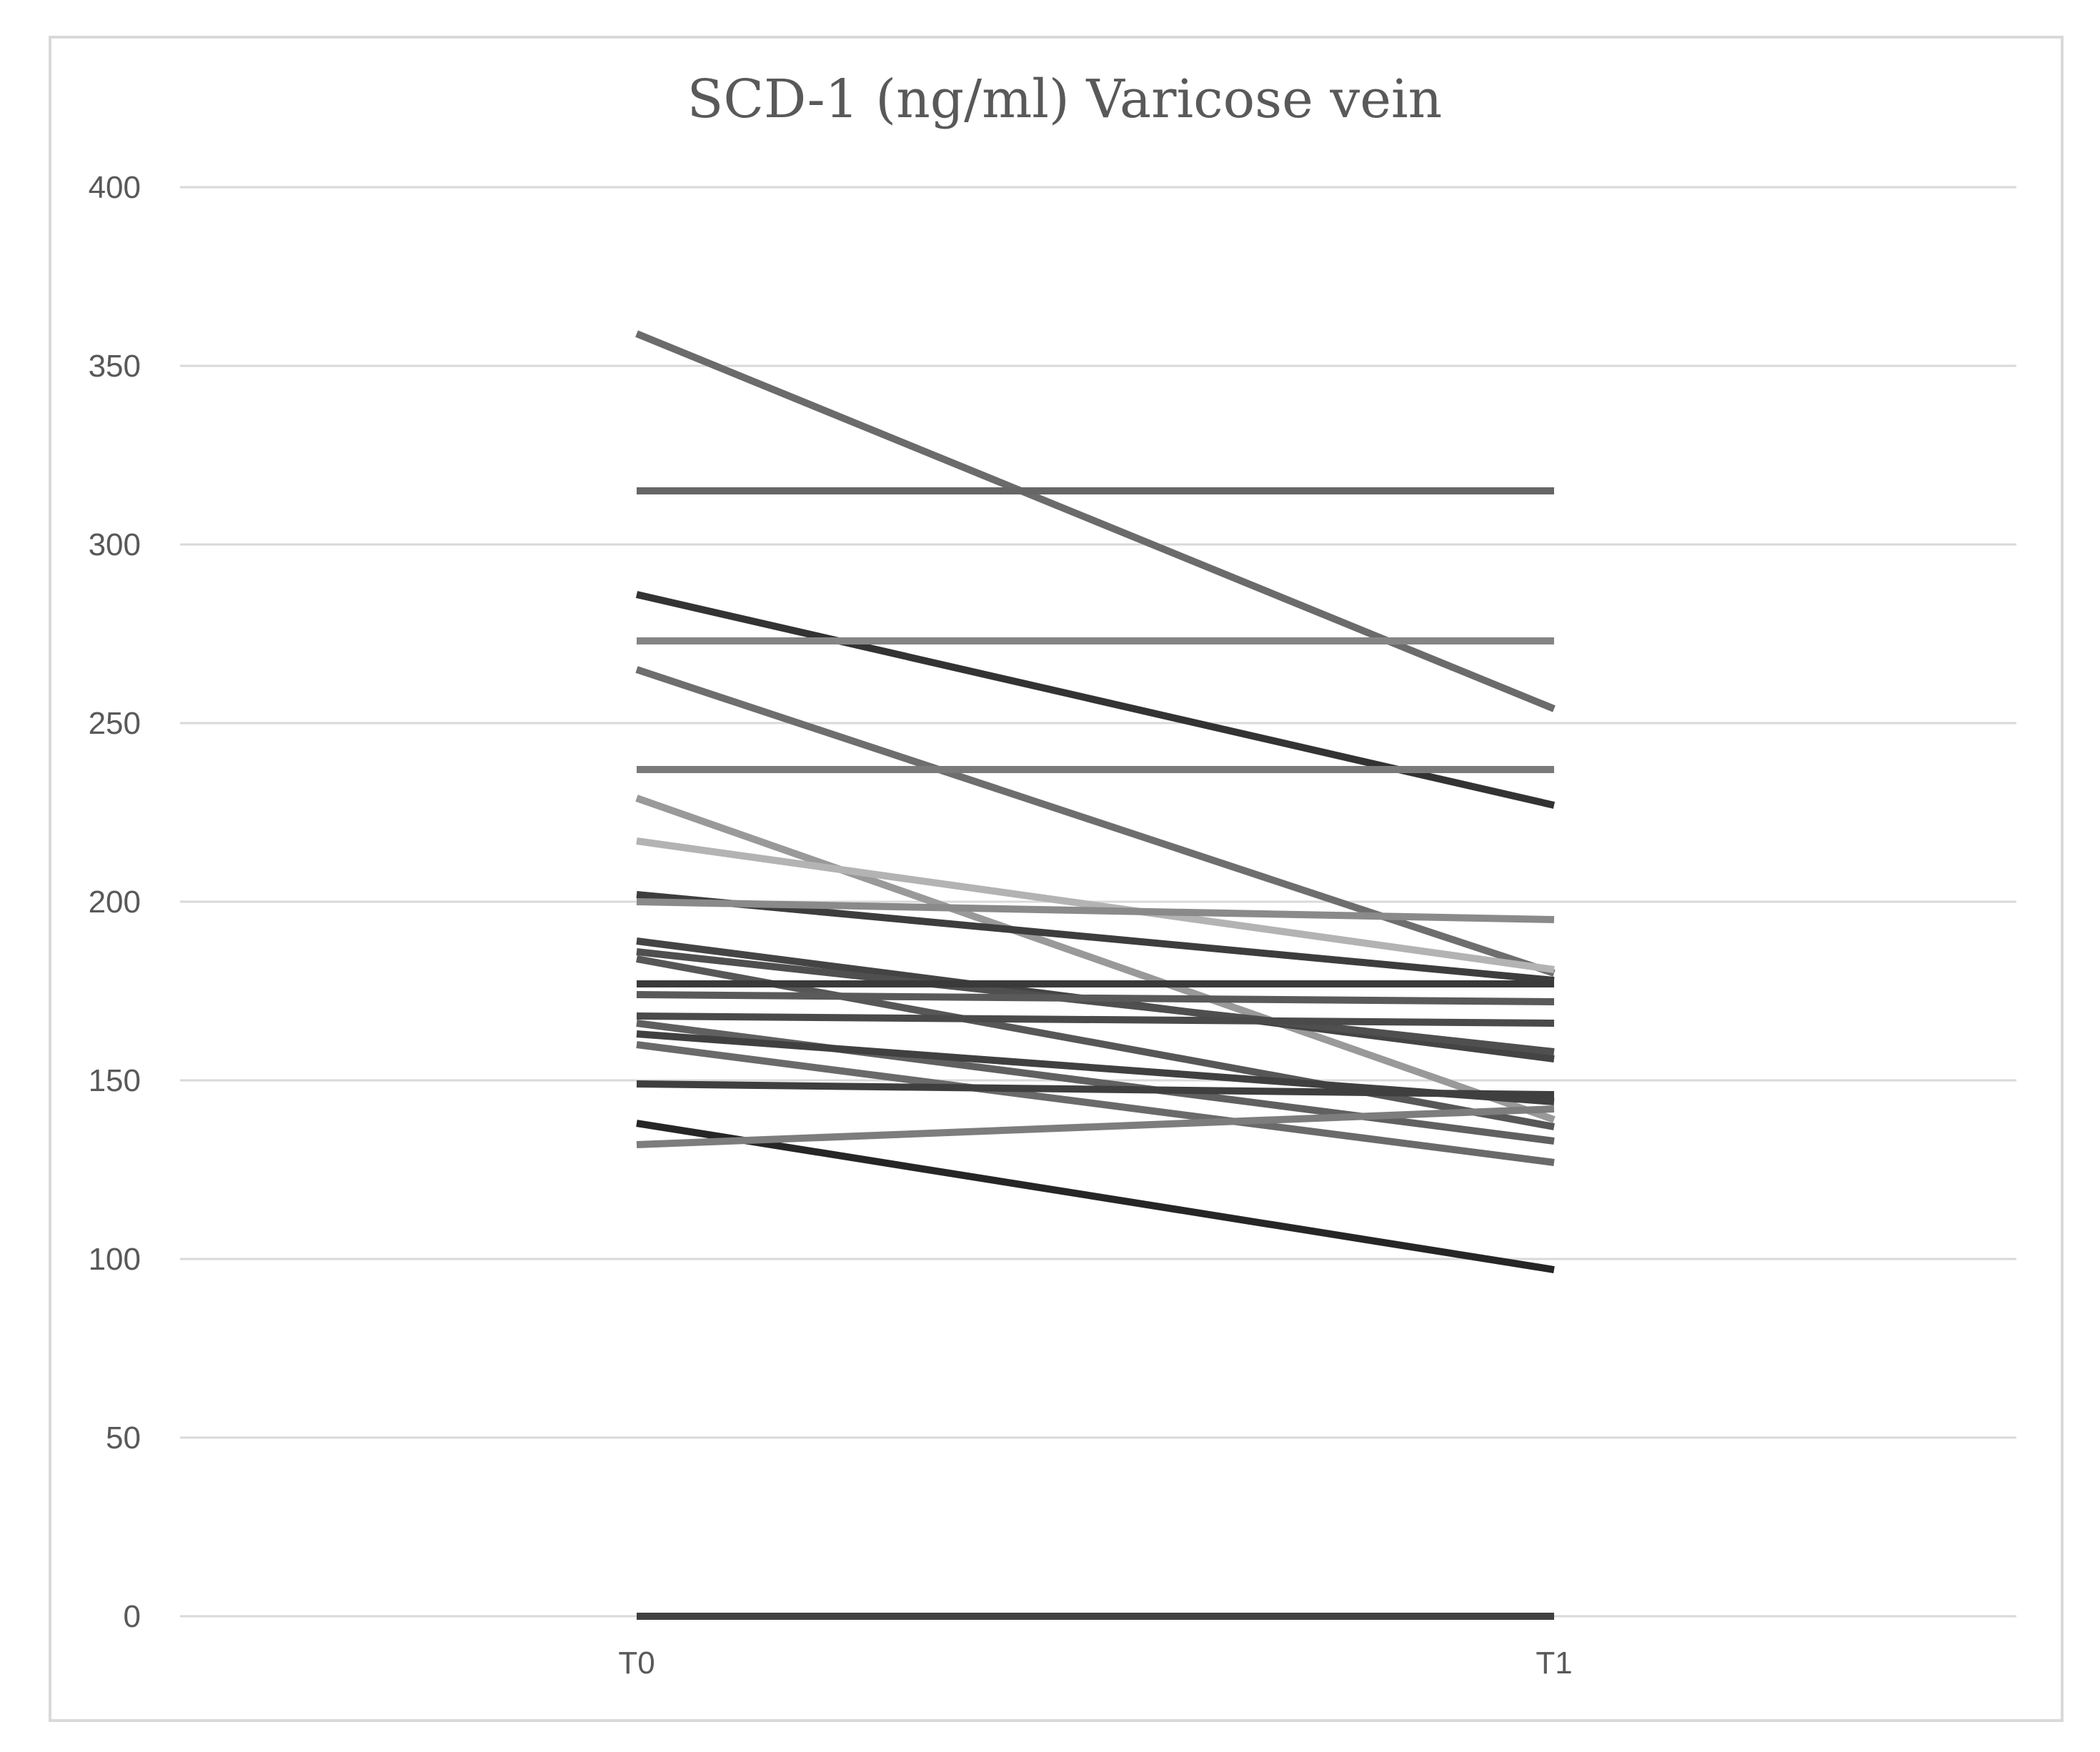 This screenshot has width=2100, height=1752. Describe the element at coordinates (1065, 99) in the screenshot. I see `chart-title: SCD-1 (ng/ml) Varicose vein` at that location.